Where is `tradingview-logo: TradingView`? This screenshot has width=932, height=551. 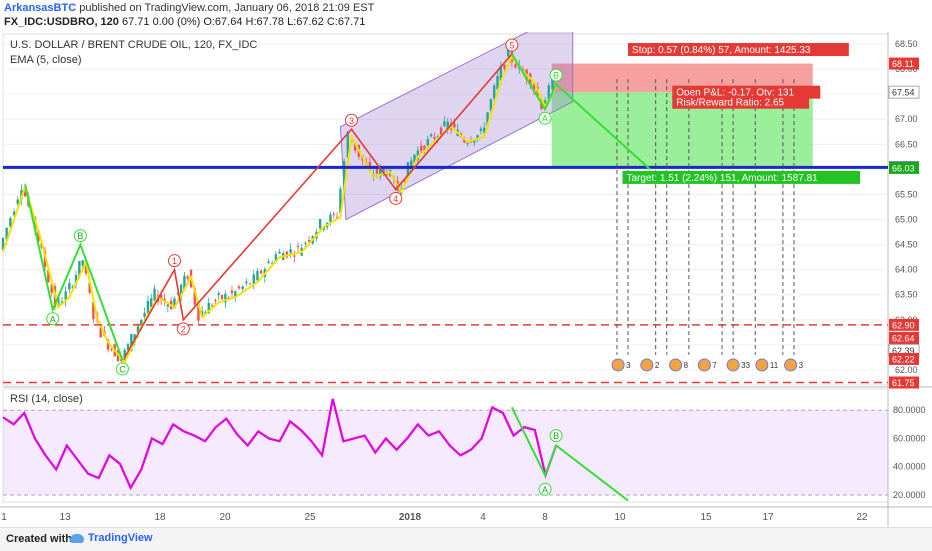 tradingview-logo: TradingView is located at coordinates (111, 538).